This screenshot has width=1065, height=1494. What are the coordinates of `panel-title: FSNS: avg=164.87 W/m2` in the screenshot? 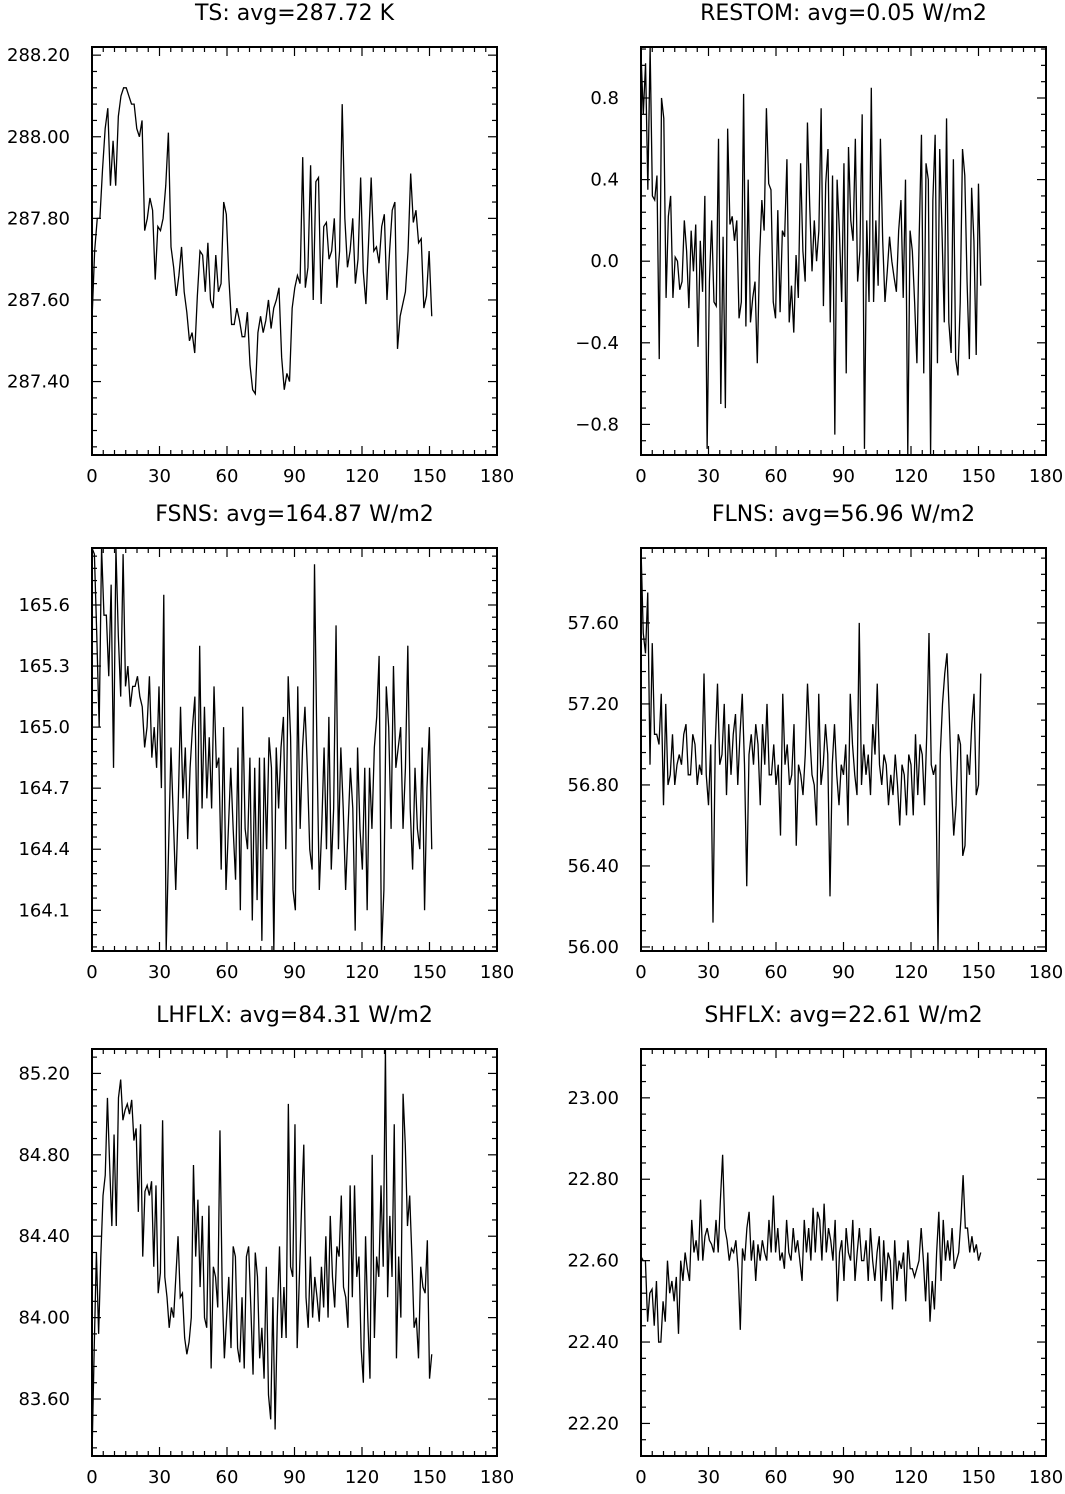 It's located at (294, 514).